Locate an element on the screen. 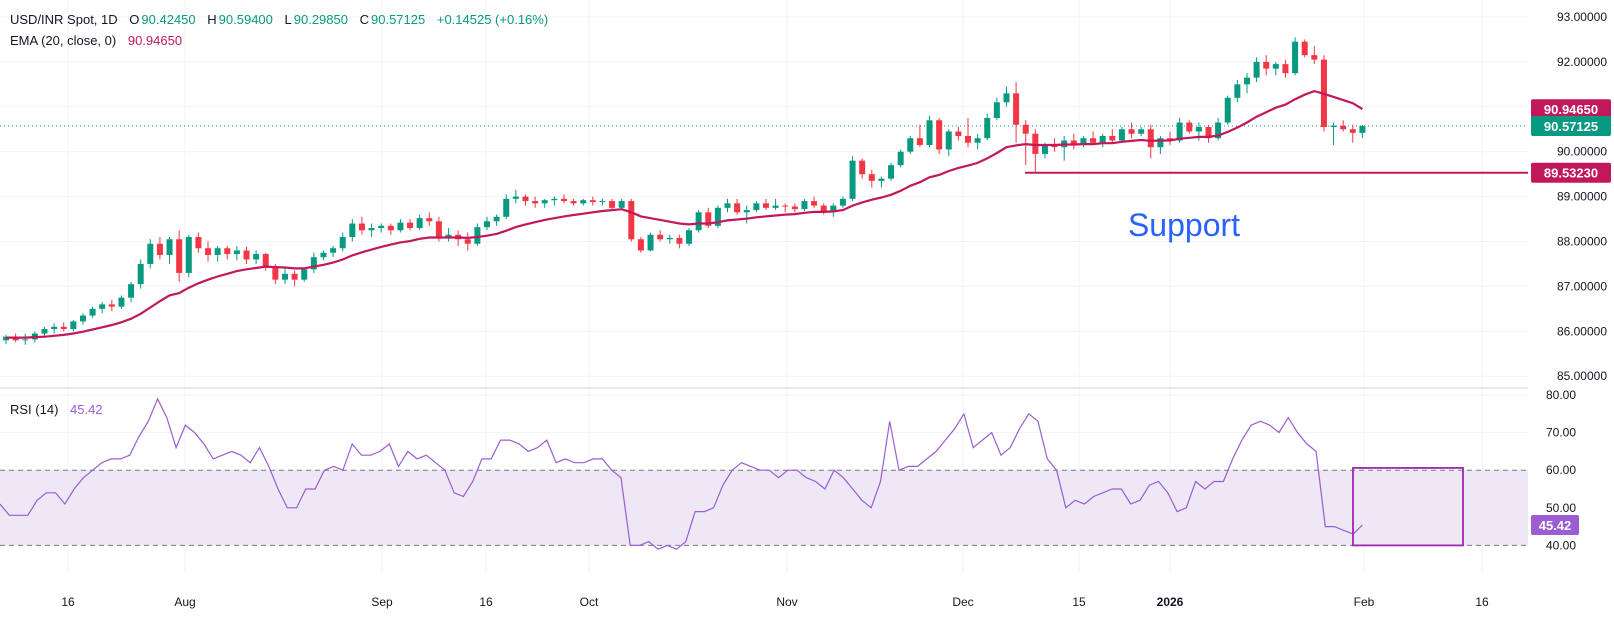 The width and height of the screenshot is (1614, 626). rsi-legend-value: 45.42 is located at coordinates (86, 409).